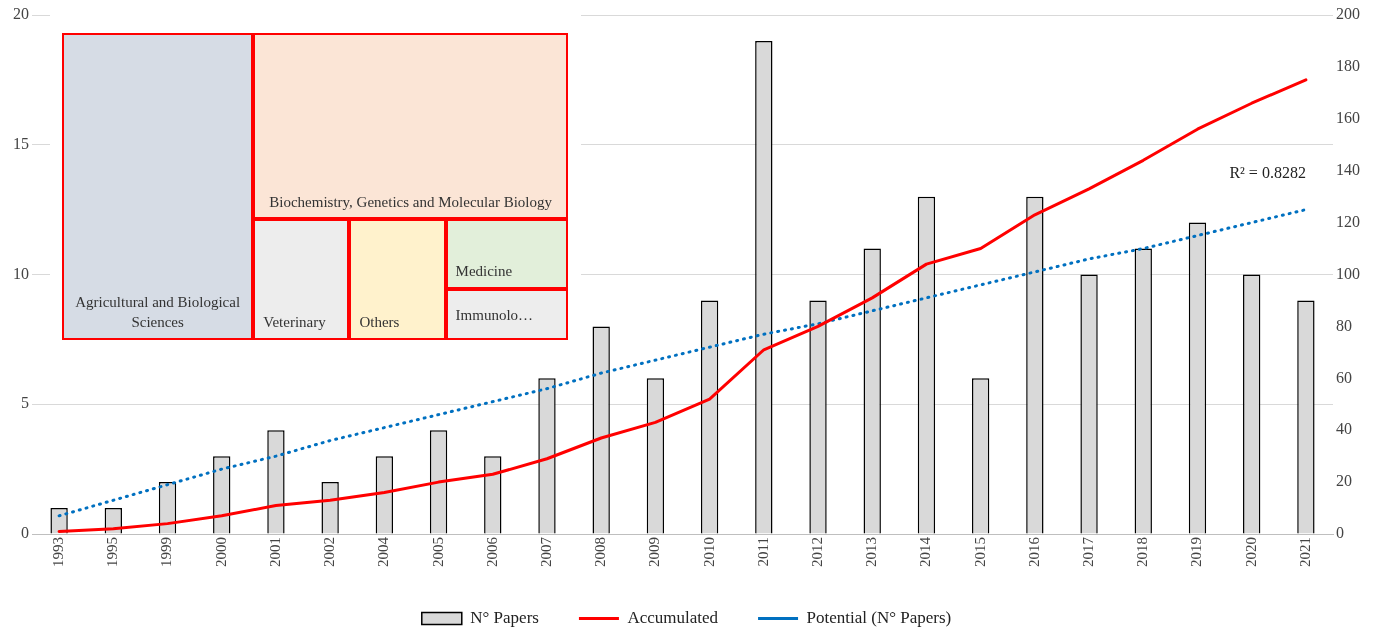 The height and width of the screenshot is (637, 1373). What do you see at coordinates (1344, 325) in the screenshot?
I see `y2-tick-label: 80` at bounding box center [1344, 325].